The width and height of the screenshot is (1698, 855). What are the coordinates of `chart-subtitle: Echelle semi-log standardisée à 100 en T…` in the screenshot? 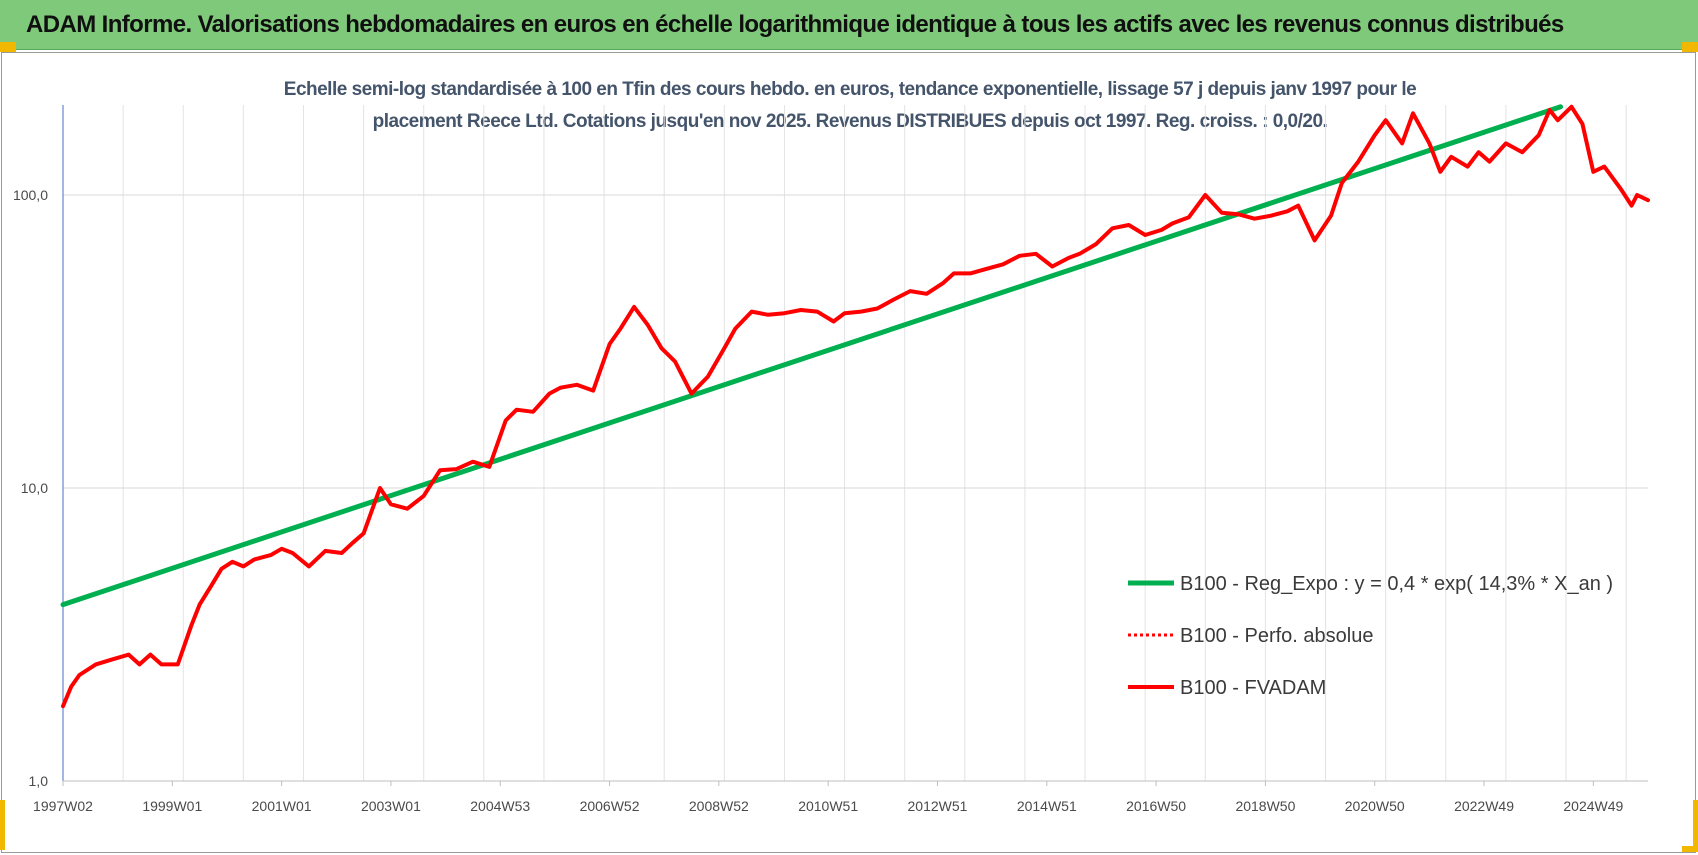 It's located at (850, 106).